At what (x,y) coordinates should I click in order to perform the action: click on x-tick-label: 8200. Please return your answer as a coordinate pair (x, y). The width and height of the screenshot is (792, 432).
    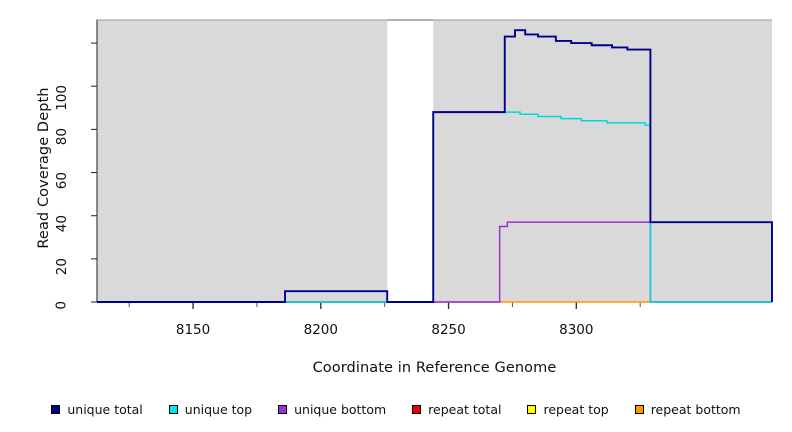
    Looking at the image, I should click on (320, 330).